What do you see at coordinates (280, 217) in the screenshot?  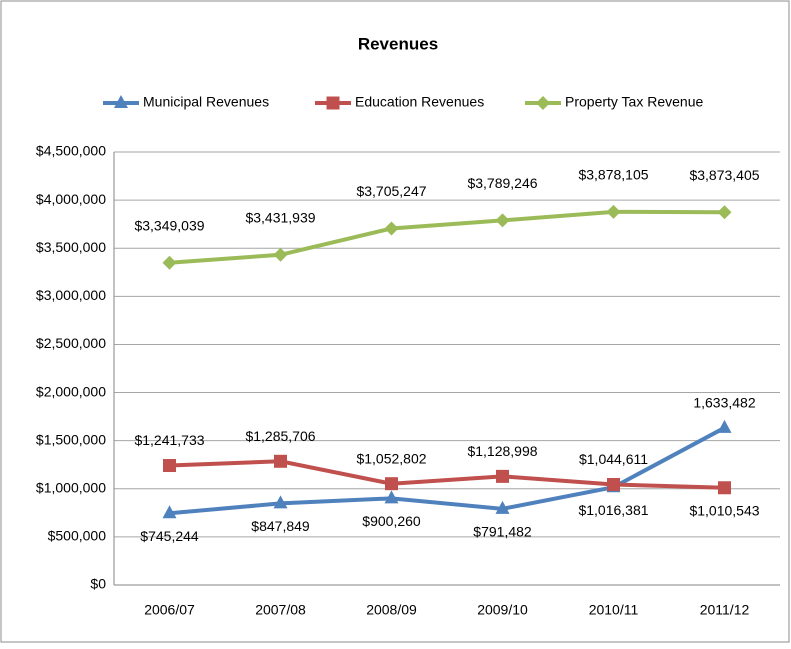 I see `data-label: $3,431,939` at bounding box center [280, 217].